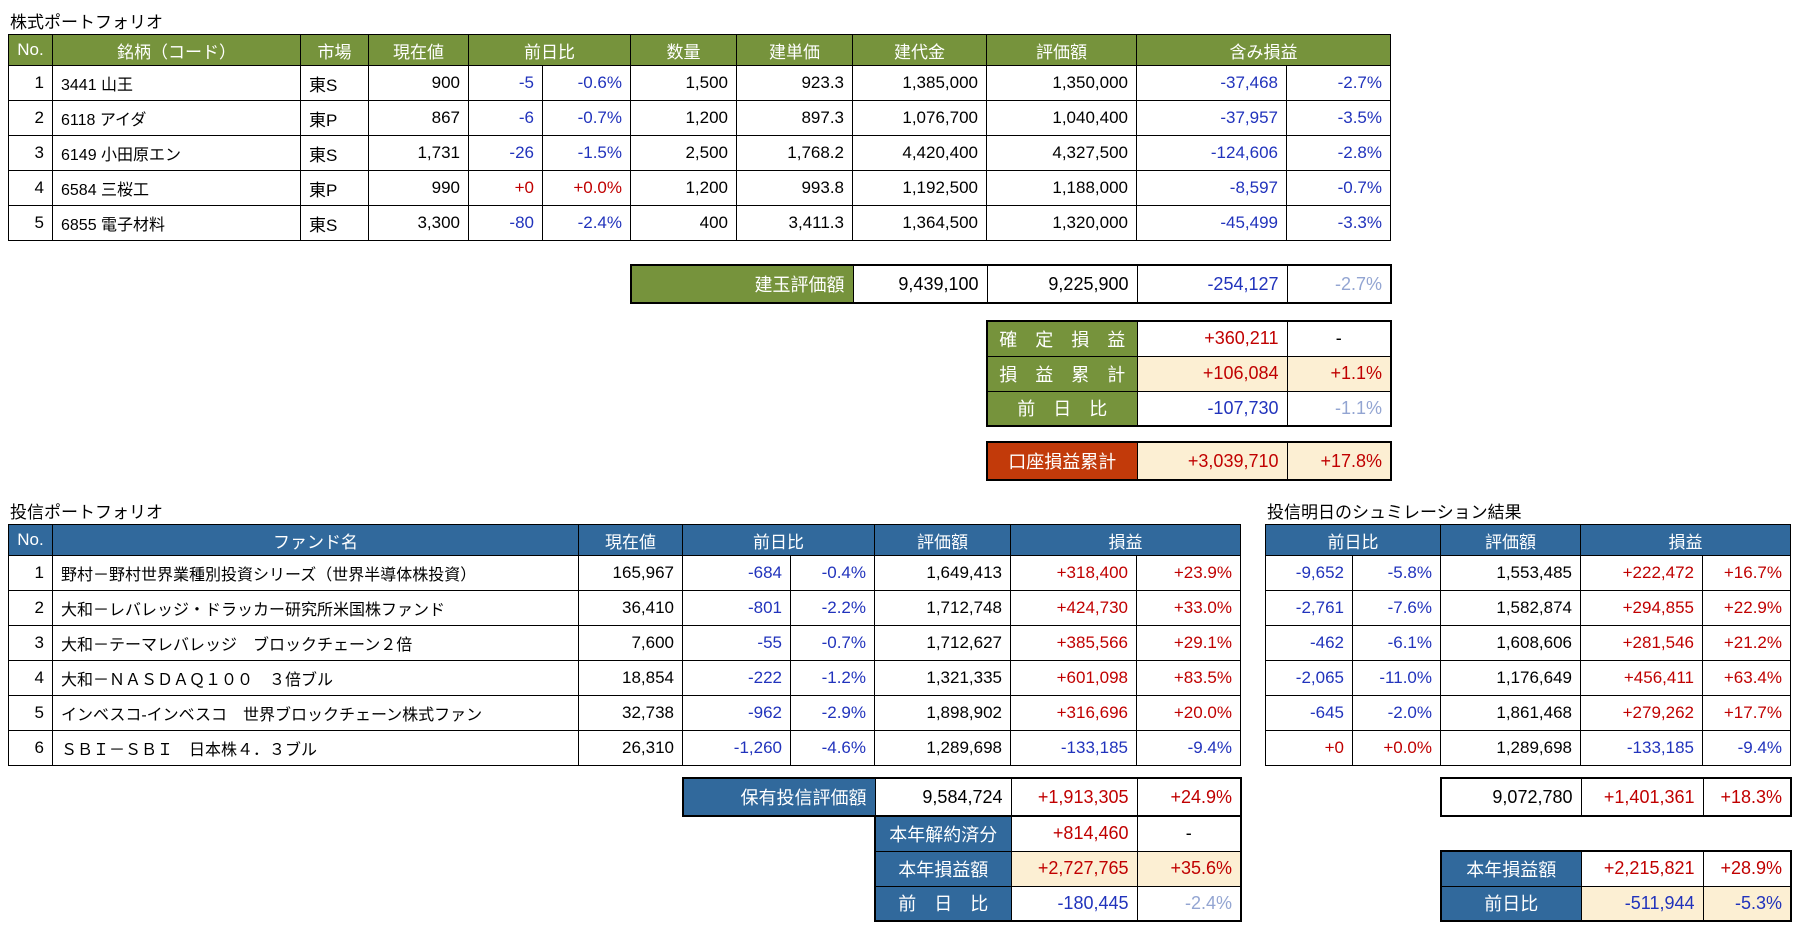 The height and width of the screenshot is (937, 1798). What do you see at coordinates (1188, 573) in the screenshot?
I see `cell-pl_pct: +23.9%` at bounding box center [1188, 573].